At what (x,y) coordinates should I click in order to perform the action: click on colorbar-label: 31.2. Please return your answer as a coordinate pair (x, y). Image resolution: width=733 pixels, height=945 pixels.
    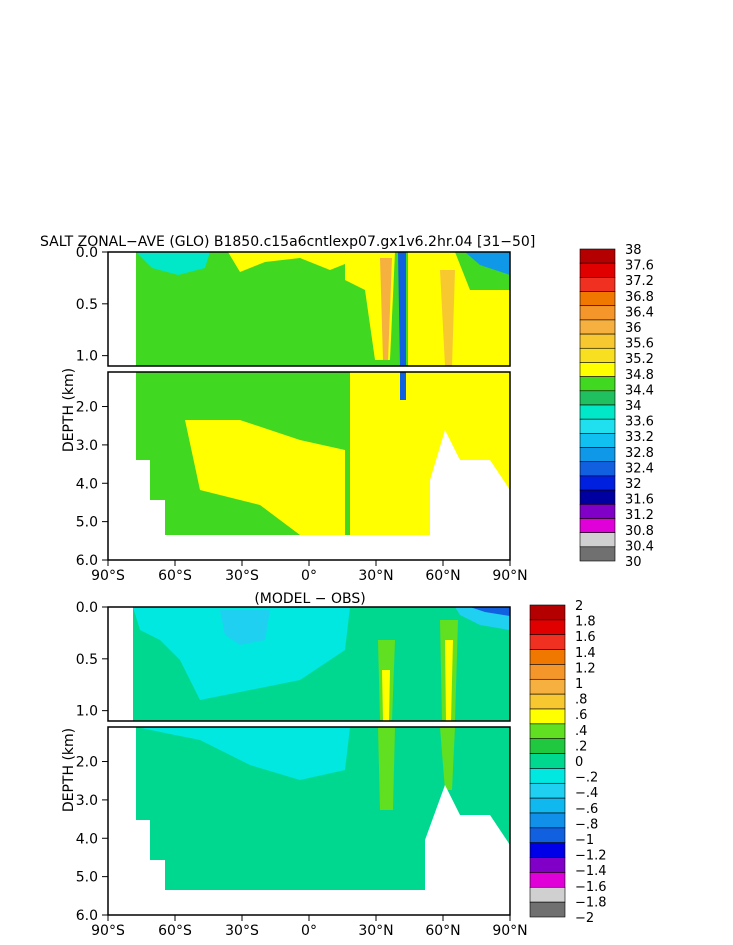
    Looking at the image, I should click on (639, 515).